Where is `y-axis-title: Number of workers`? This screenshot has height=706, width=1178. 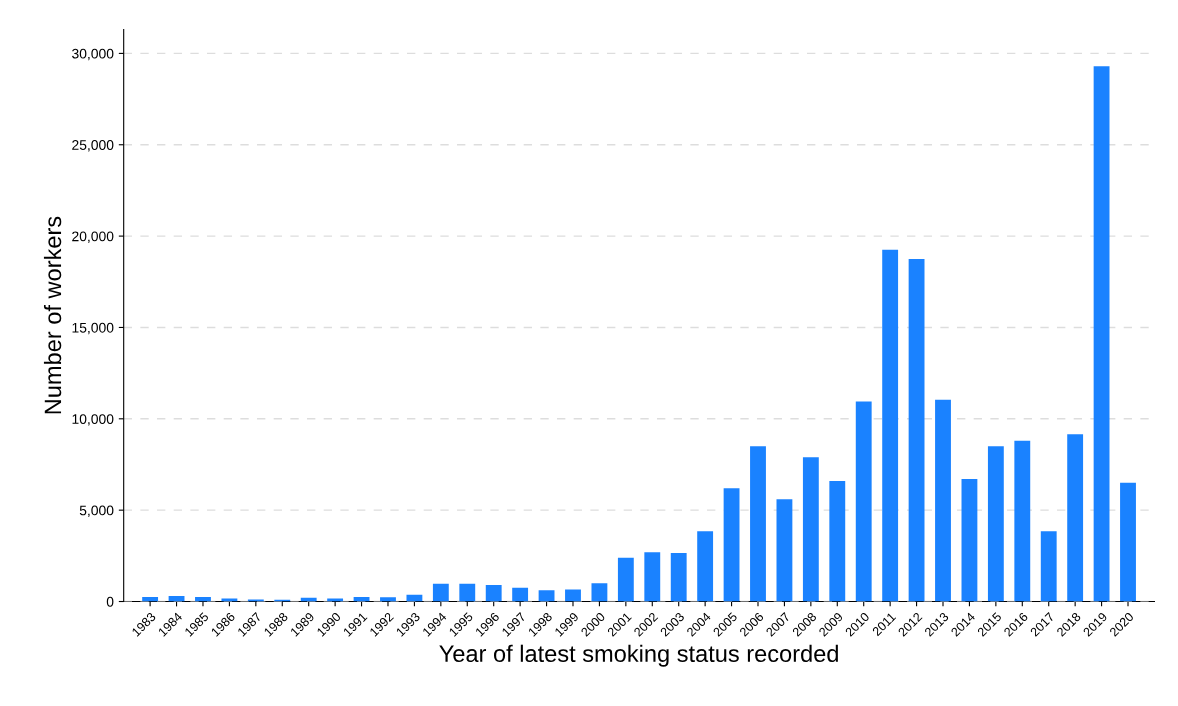 y-axis-title: Number of workers is located at coordinates (52, 315).